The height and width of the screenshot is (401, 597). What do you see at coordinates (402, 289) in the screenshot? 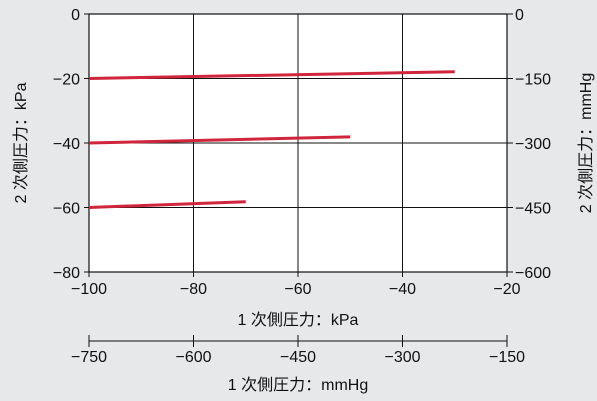
I see `x-tick-label: −40` at bounding box center [402, 289].